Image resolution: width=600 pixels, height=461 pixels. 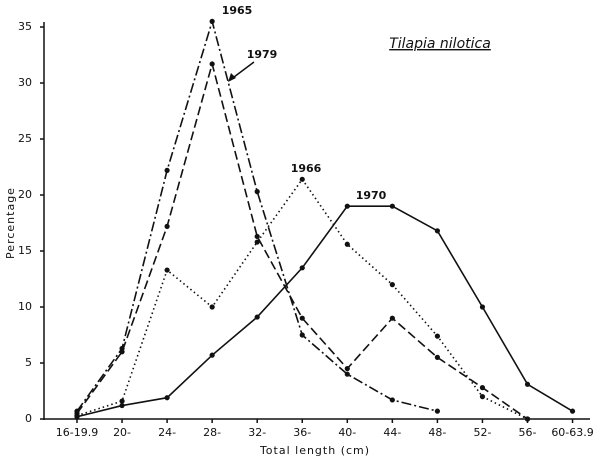 I want to click on y-tick-label: 15, so click(x=25, y=250).